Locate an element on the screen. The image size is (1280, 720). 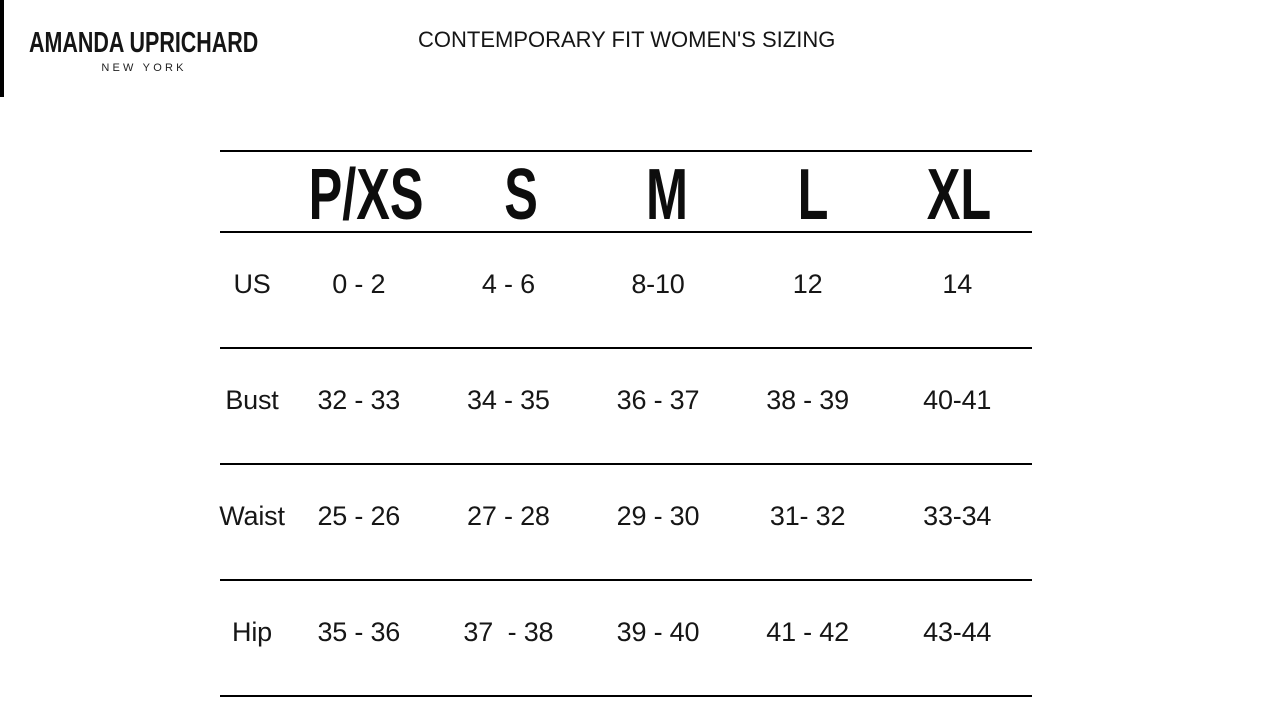
table-header-row: P/XS S M L XL is located at coordinates (626, 192).